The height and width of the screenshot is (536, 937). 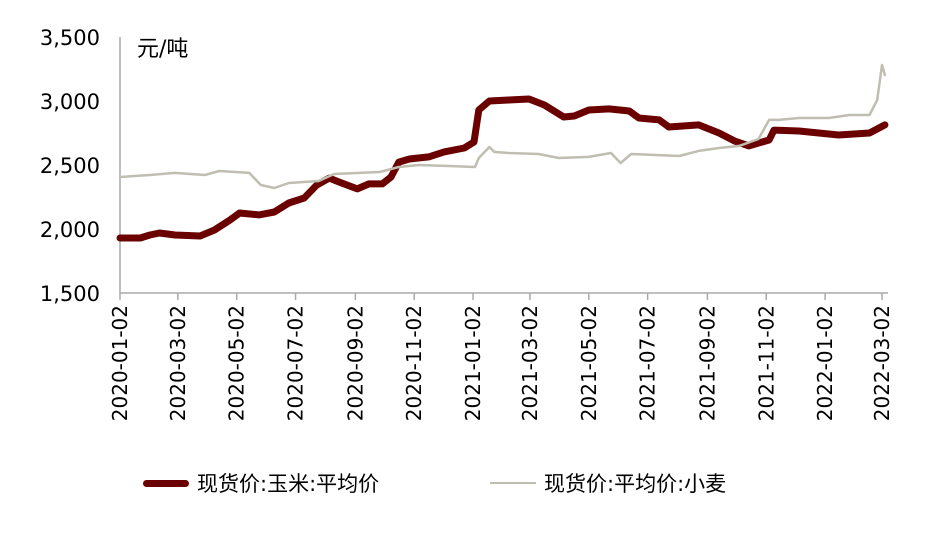 I want to click on x-tick-label: 2020-05-02, so click(x=237, y=363).